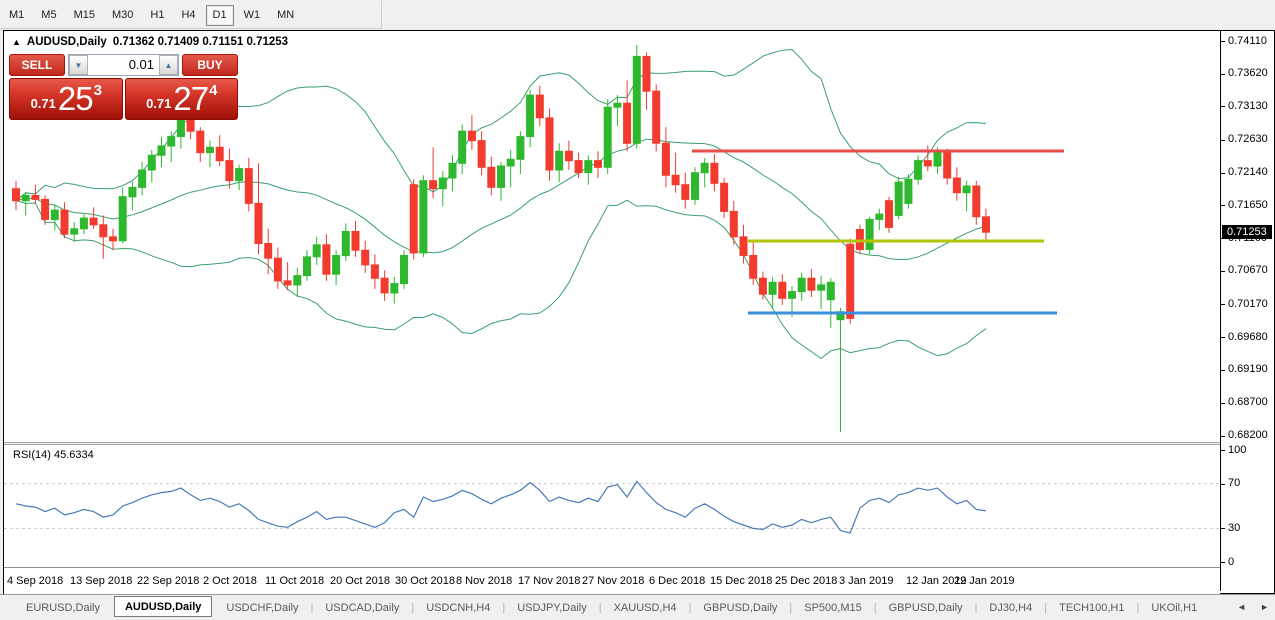  Describe the element at coordinates (63, 607) in the screenshot. I see `tab-eurusd-daily: EURUSD,Daily` at that location.